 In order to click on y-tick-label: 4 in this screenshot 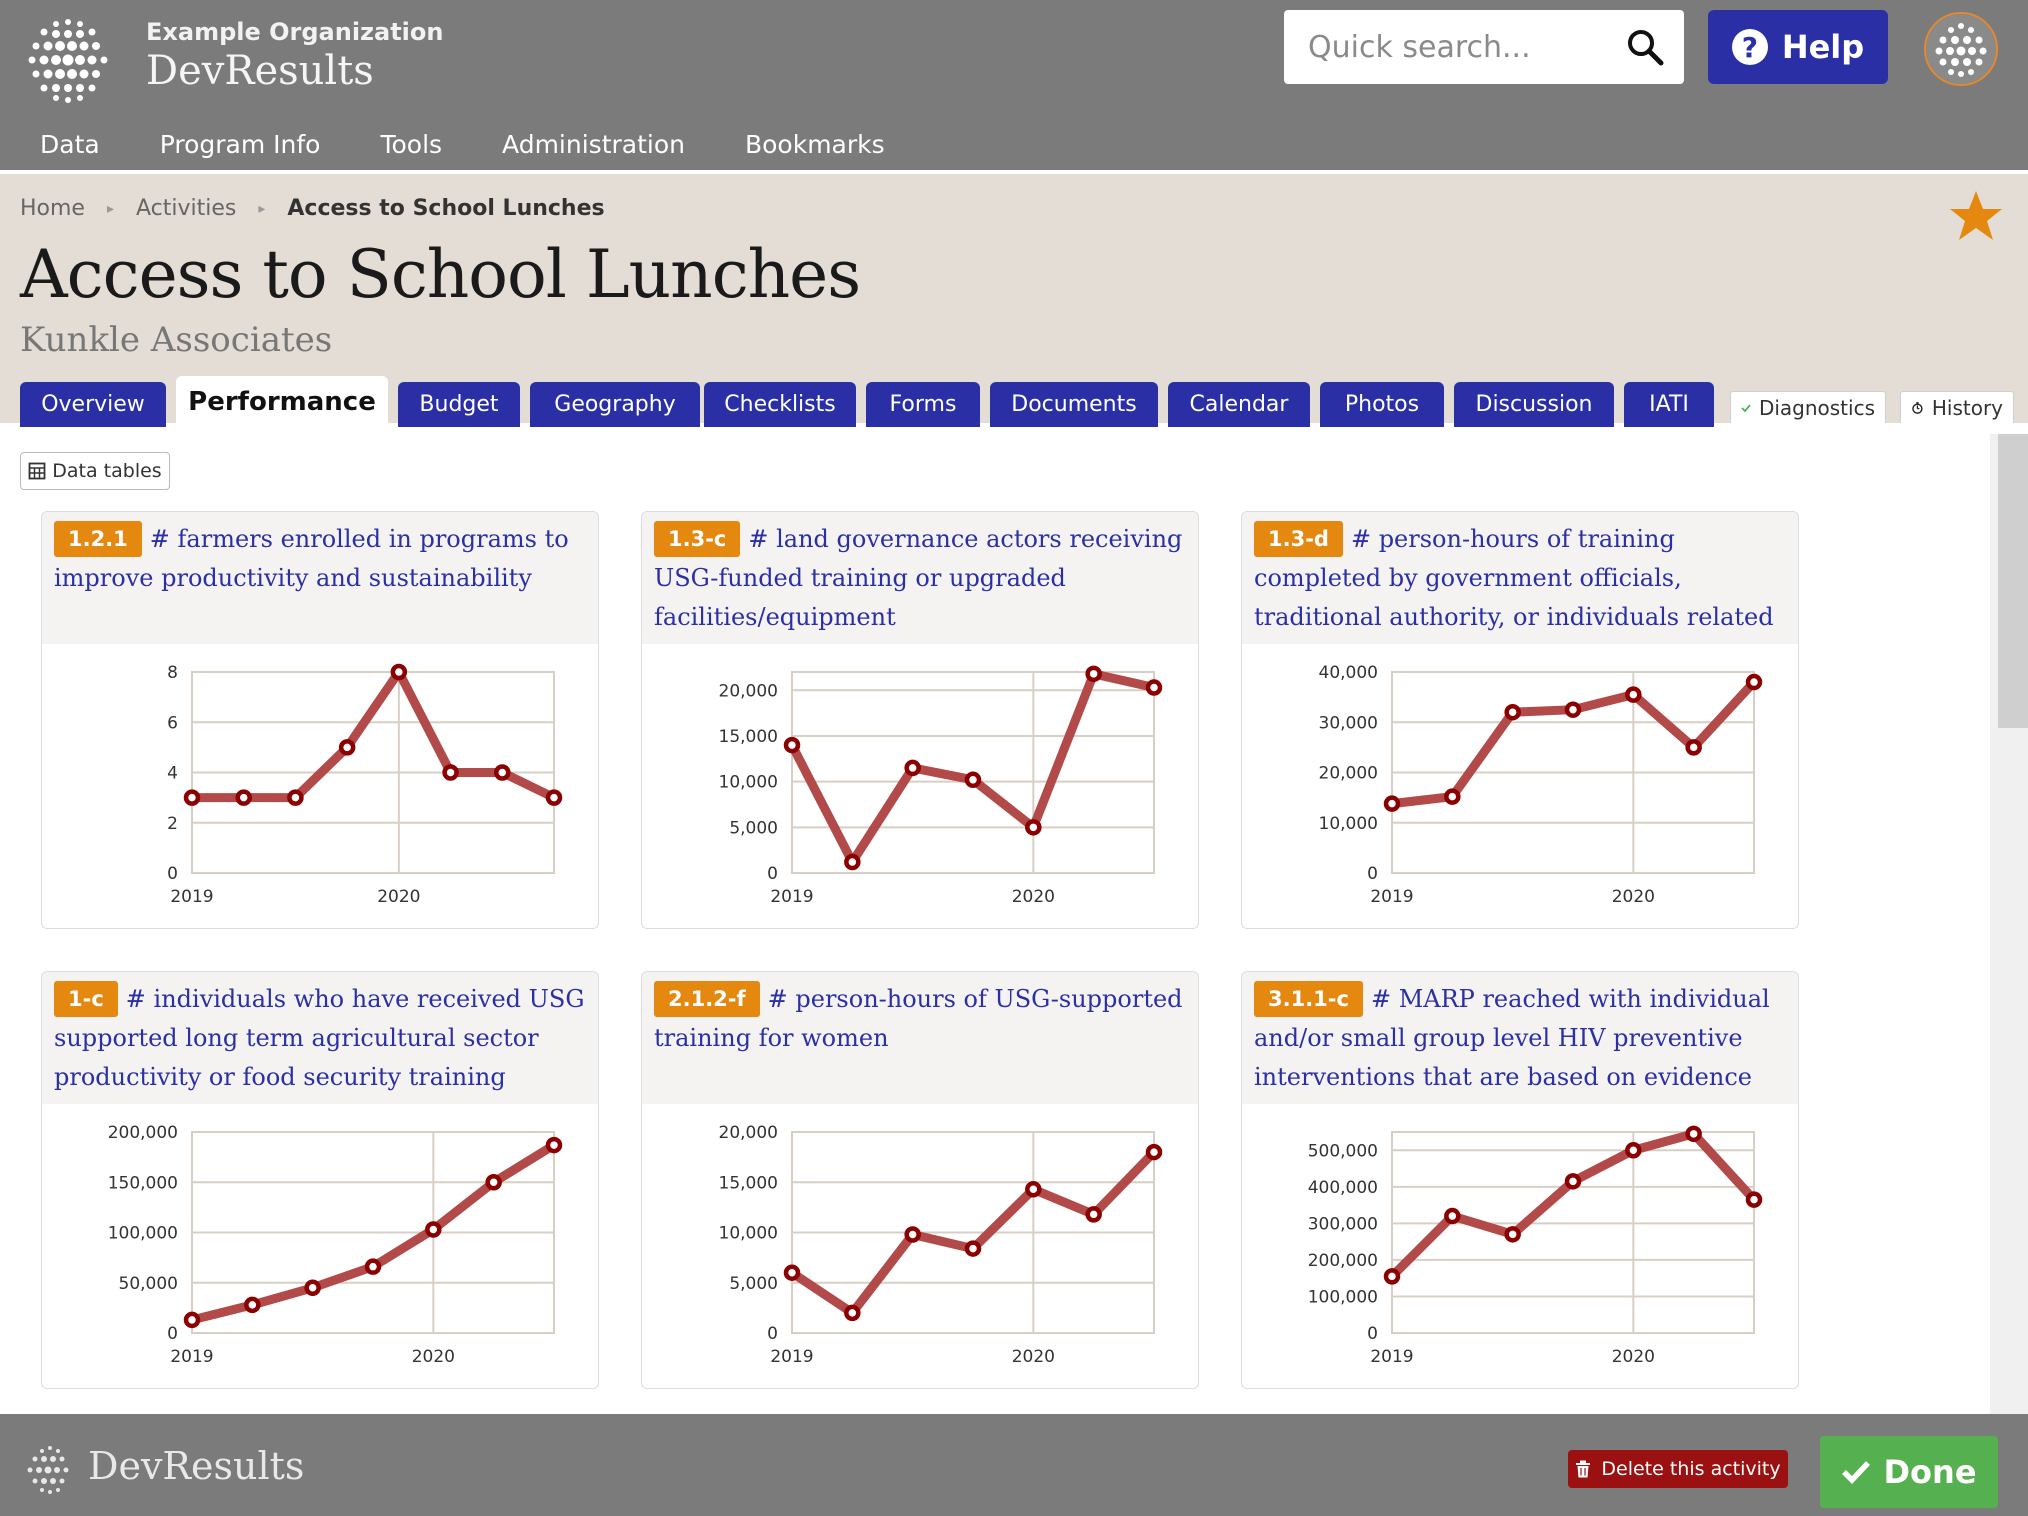, I will do `click(172, 774)`.